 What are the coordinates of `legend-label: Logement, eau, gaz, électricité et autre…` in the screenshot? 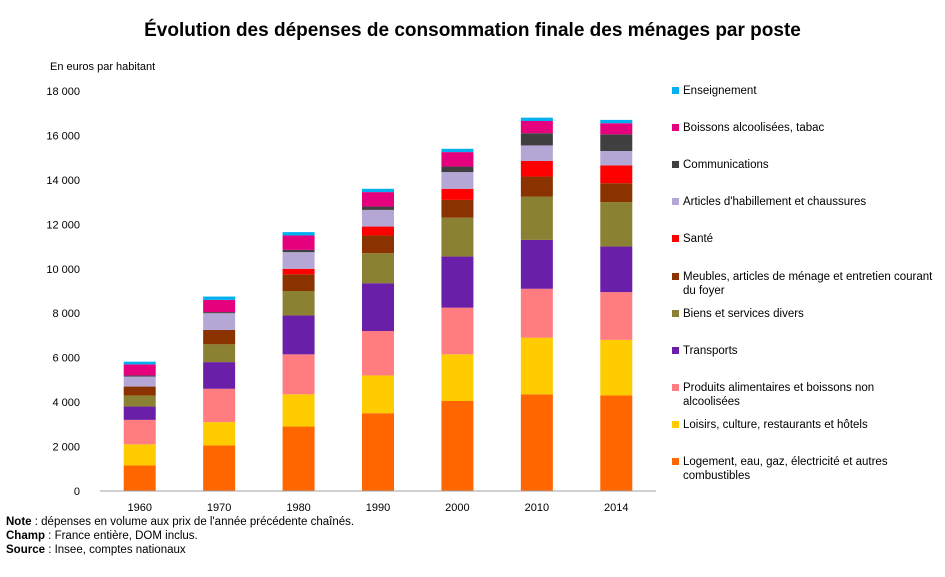 It's located at (785, 469).